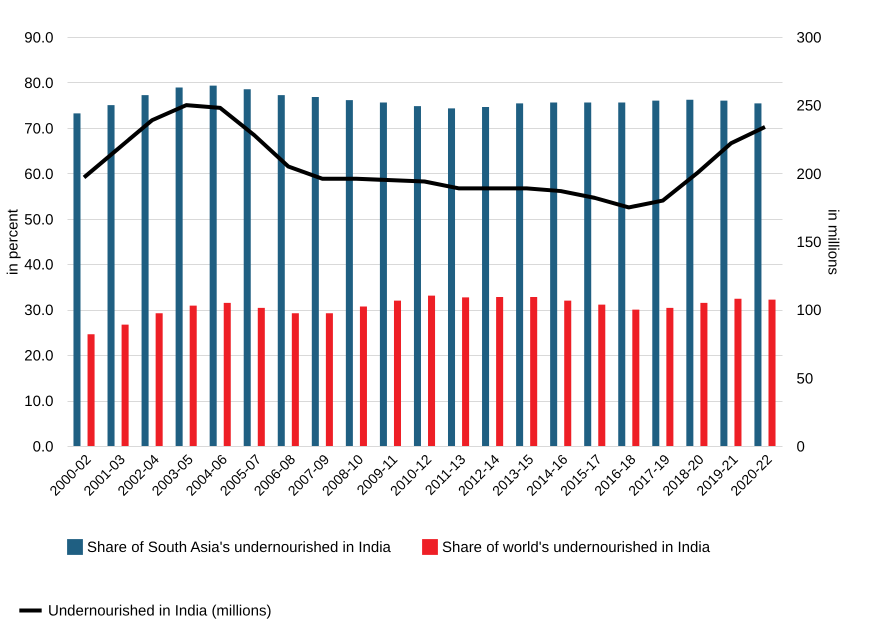 Image resolution: width=889 pixels, height=621 pixels. Describe the element at coordinates (39, 129) in the screenshot. I see `y-tick-label: 70.0` at that location.